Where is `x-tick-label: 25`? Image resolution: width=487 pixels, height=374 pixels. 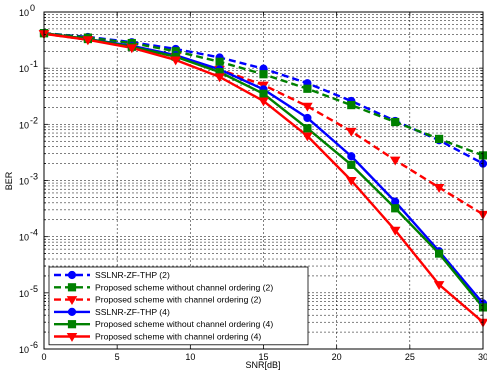 x-tick-label: 25 is located at coordinates (410, 357).